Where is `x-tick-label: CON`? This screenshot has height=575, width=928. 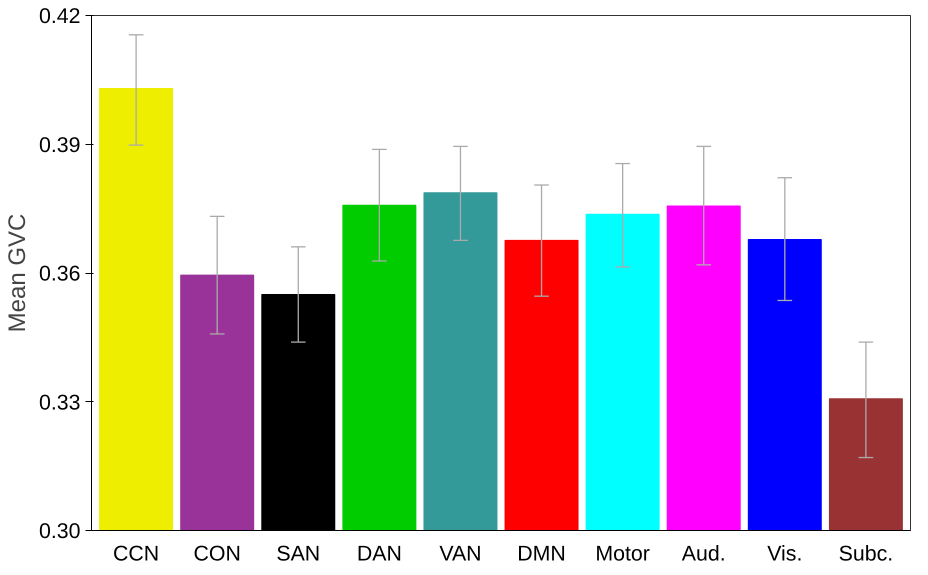
x-tick-label: CON is located at coordinates (217, 554).